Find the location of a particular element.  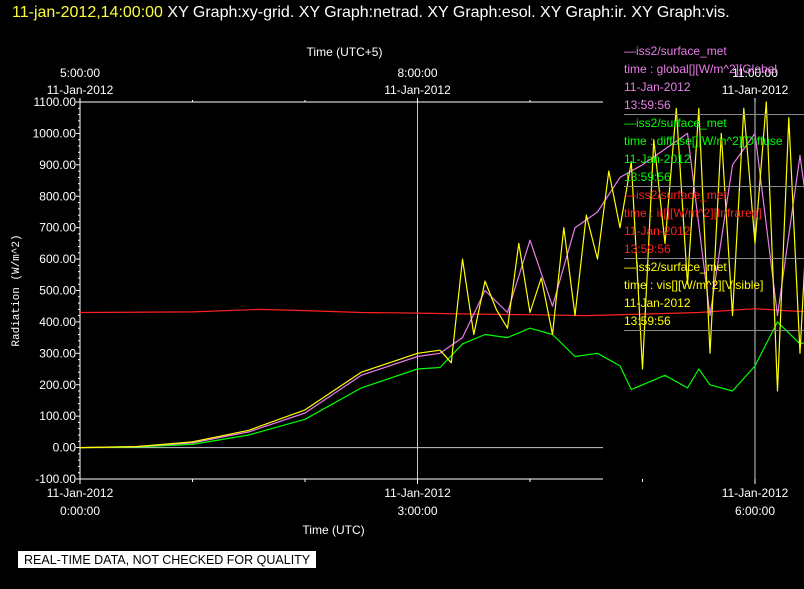

series-line-ir is located at coordinates (441, 312).